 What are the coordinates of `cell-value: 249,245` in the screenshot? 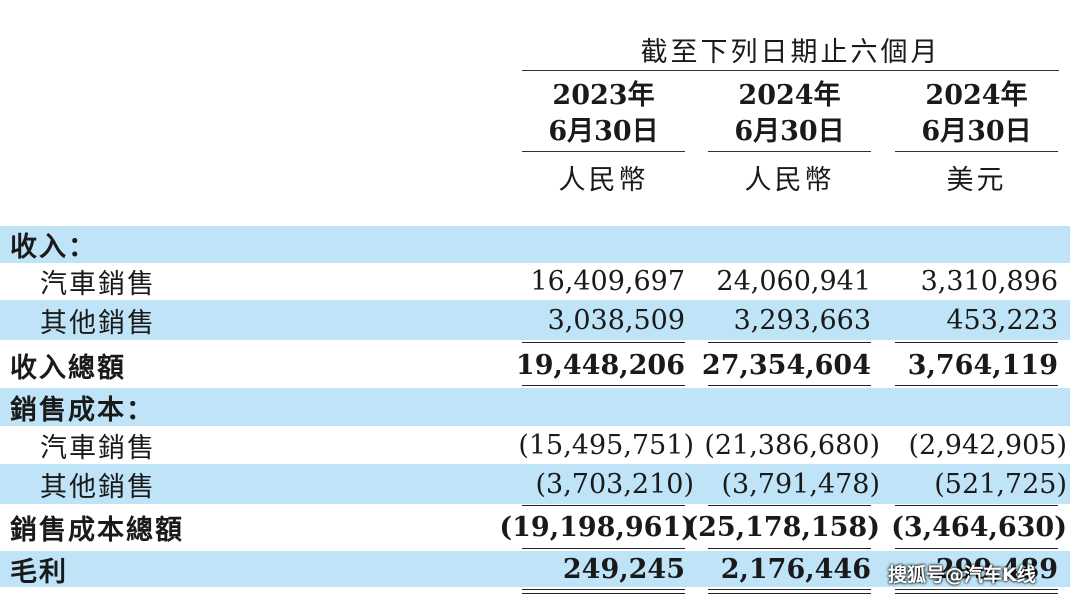 It's located at (623, 569).